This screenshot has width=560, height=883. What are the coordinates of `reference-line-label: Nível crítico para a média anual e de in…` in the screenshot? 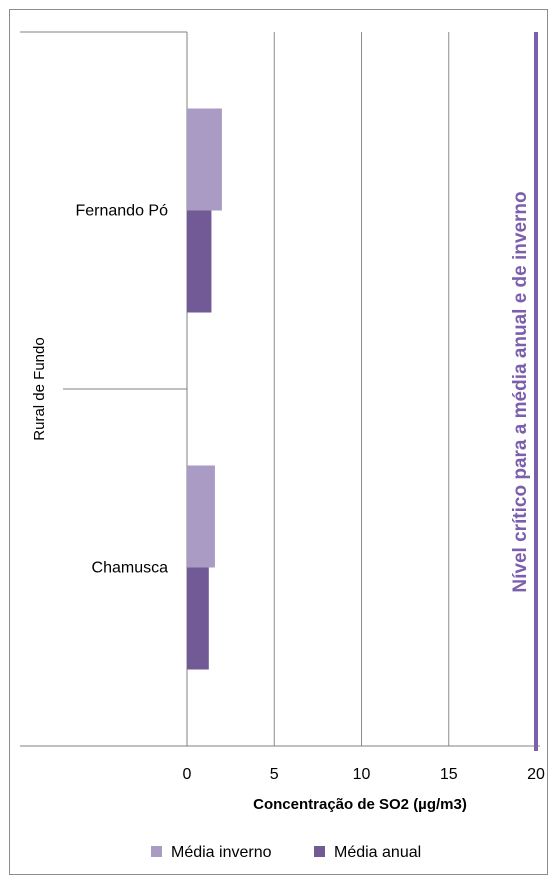 It's located at (520, 391).